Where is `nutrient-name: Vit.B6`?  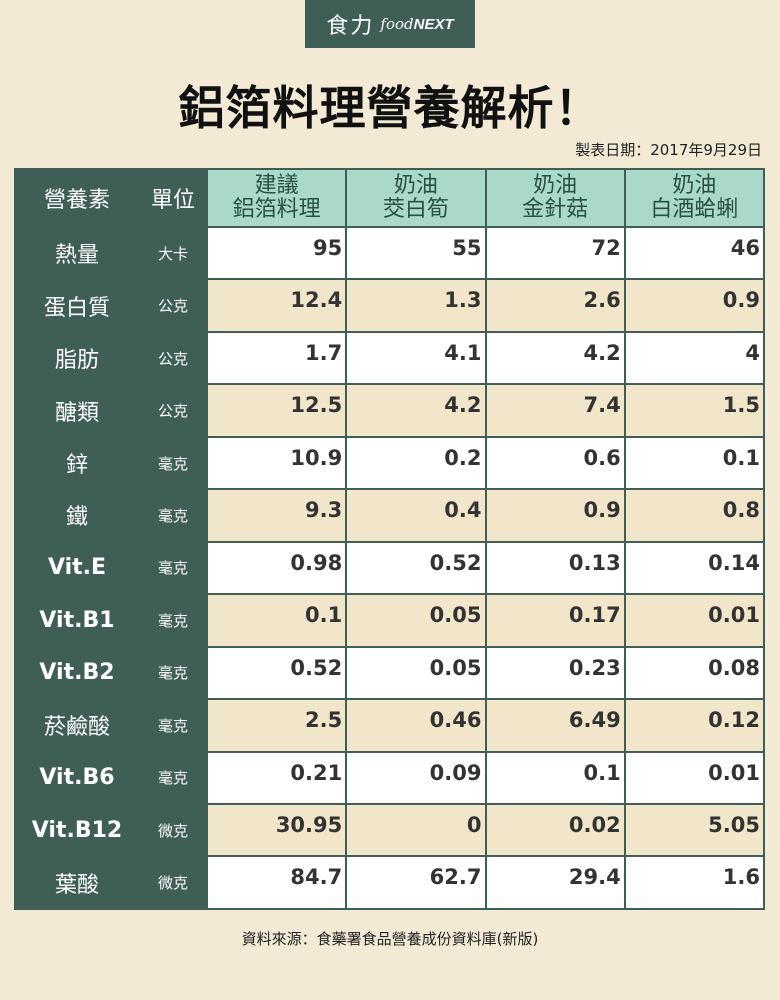
nutrient-name: Vit.B6 is located at coordinates (77, 777).